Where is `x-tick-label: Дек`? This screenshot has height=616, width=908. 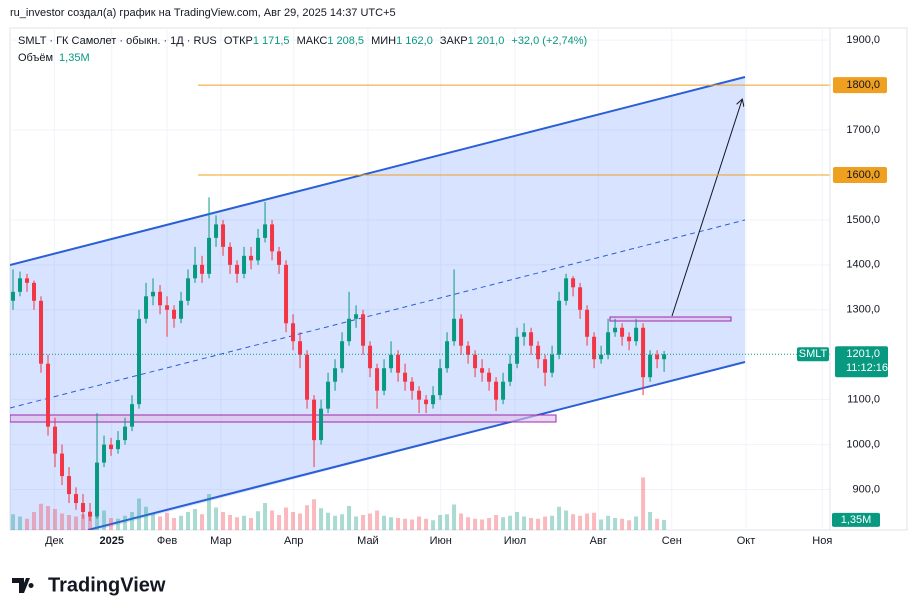 x-tick-label: Дек is located at coordinates (54, 541).